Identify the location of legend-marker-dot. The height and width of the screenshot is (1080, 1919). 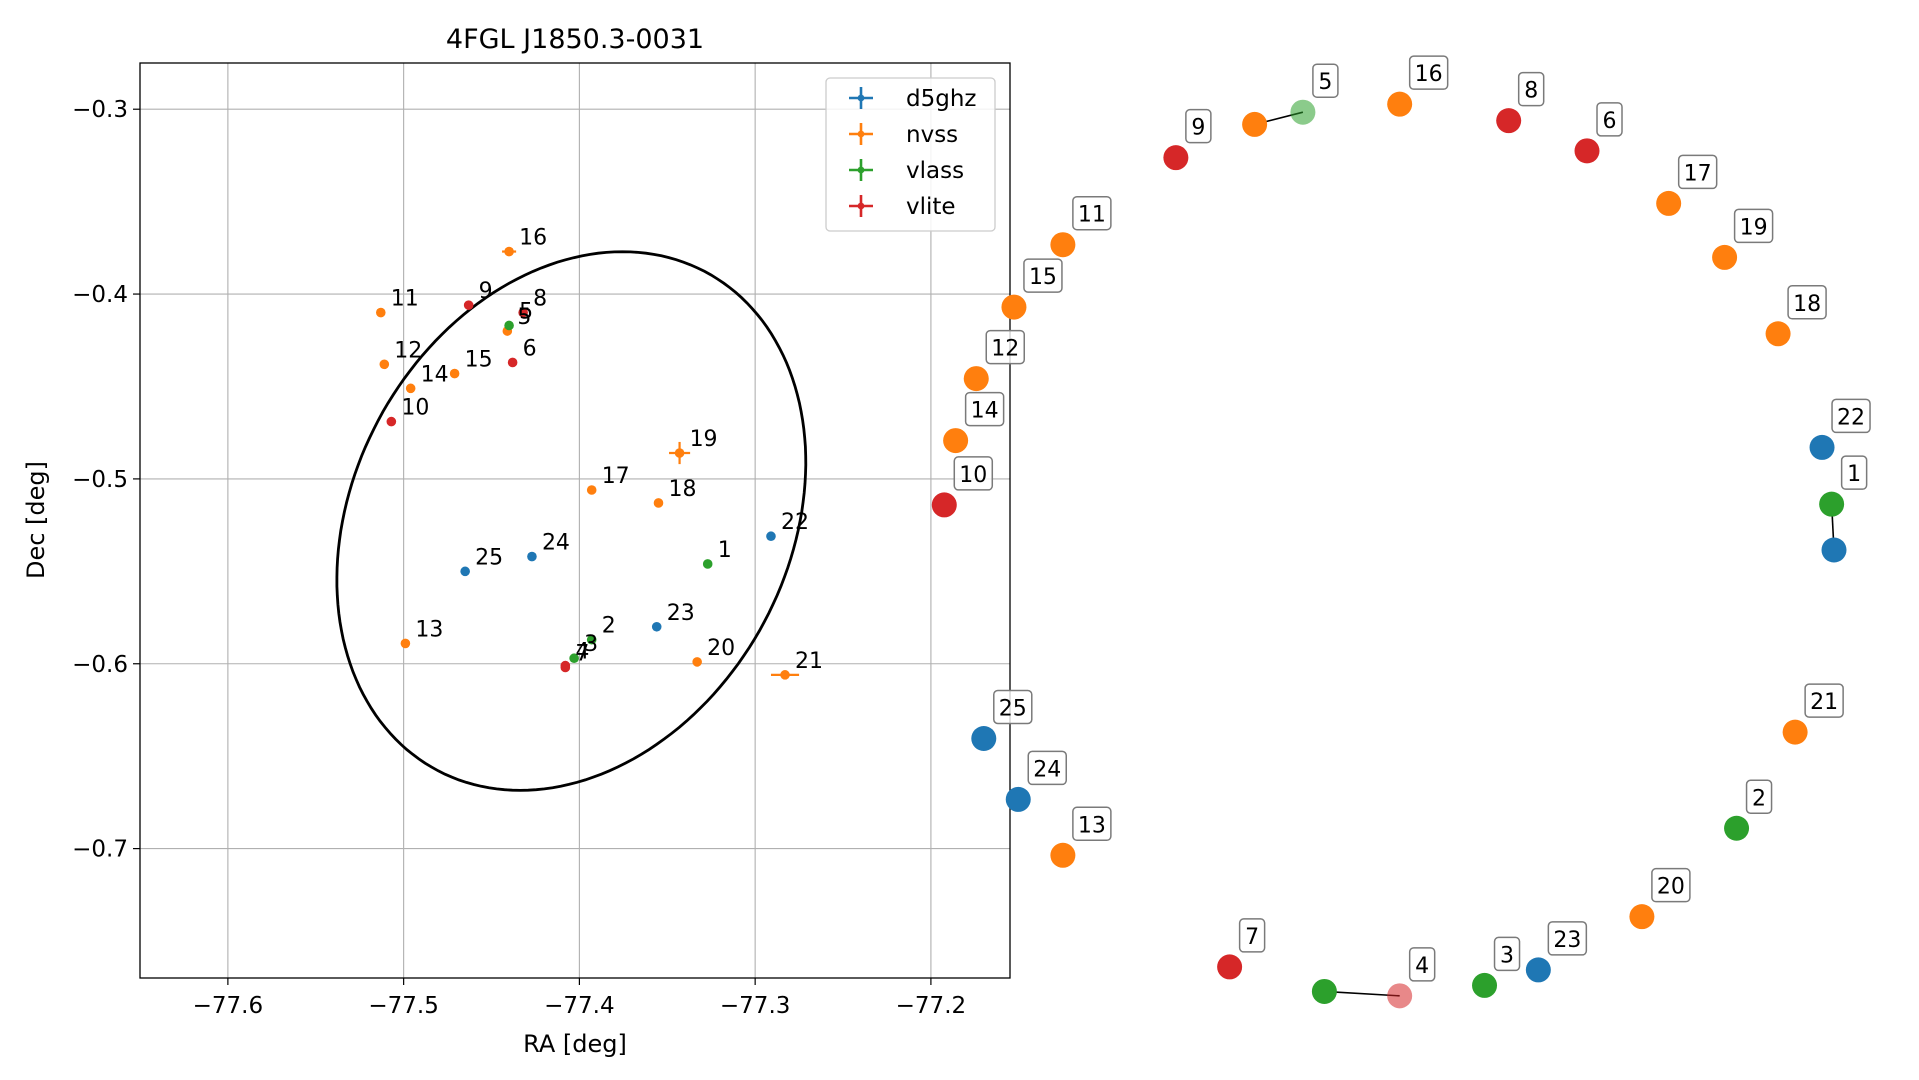
(861, 170).